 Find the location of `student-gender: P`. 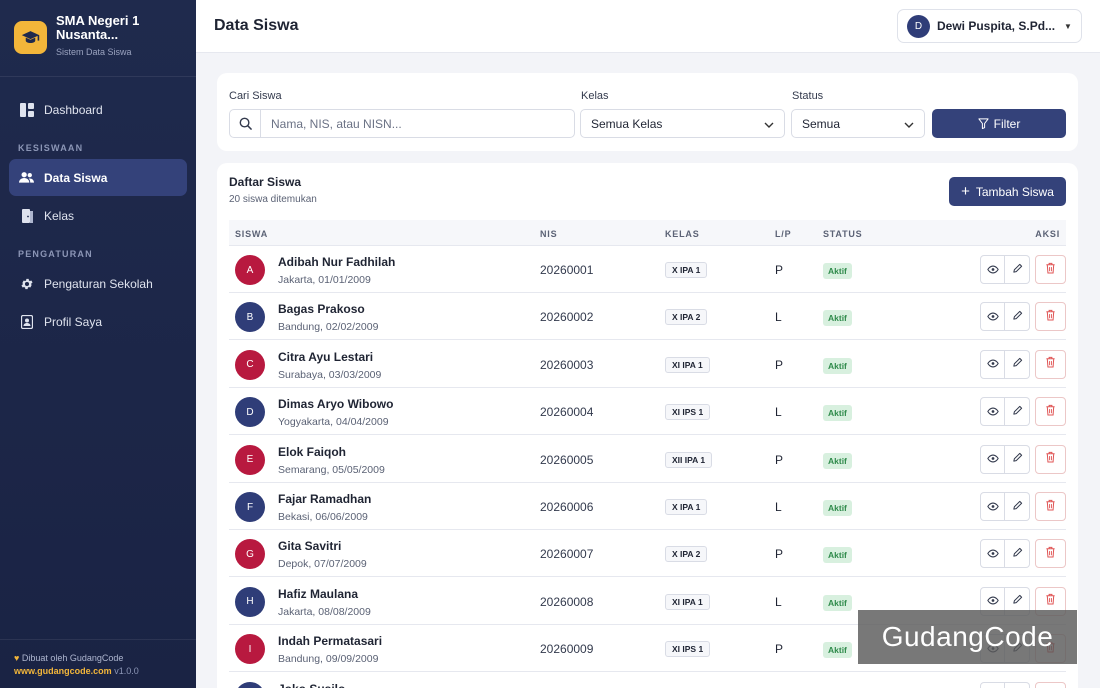

student-gender: P is located at coordinates (779, 649).